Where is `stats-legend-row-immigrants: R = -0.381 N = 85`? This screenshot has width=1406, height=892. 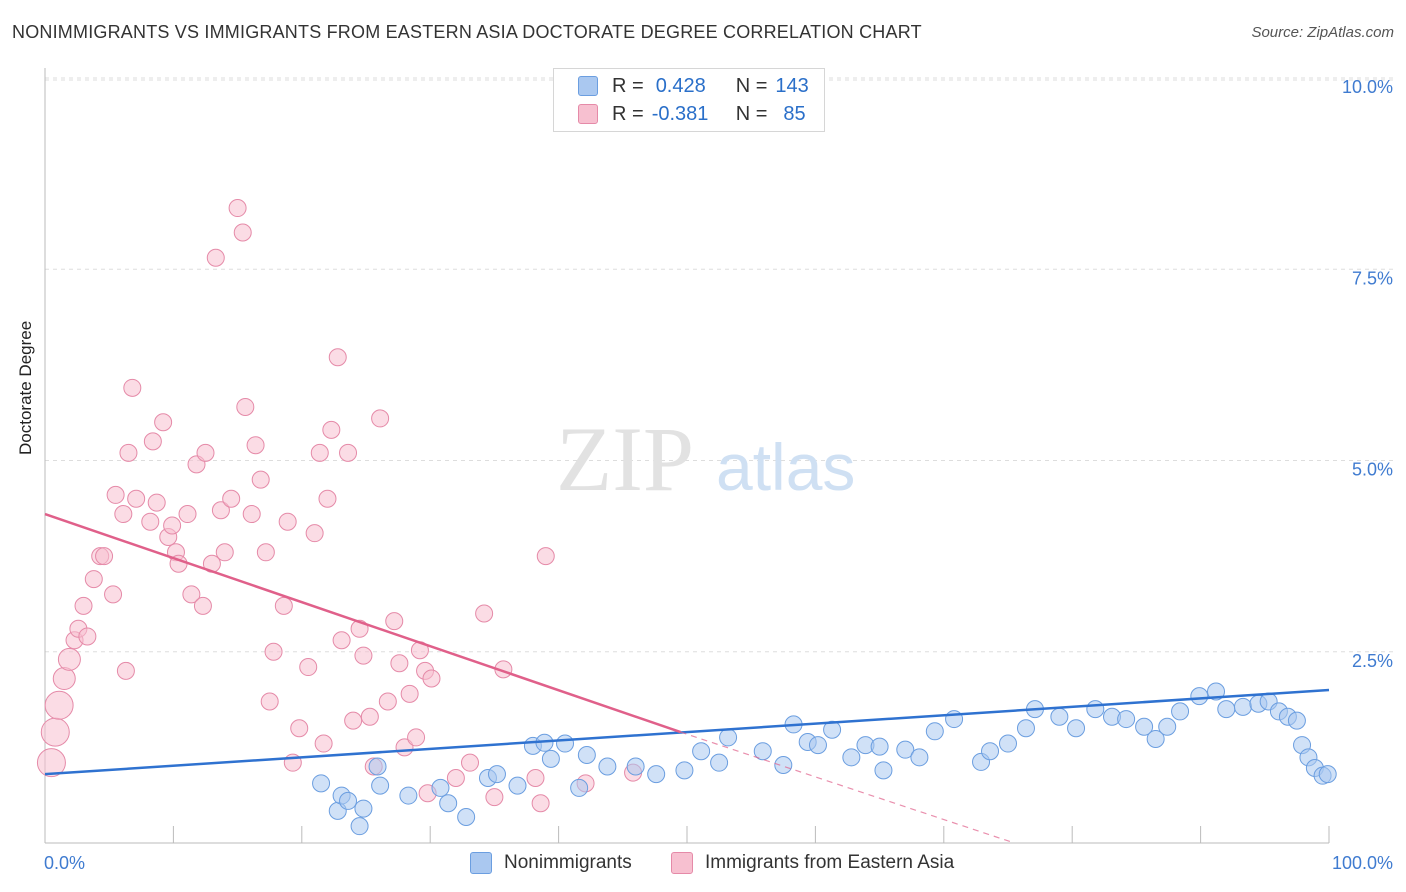
stats-legend-row-immigrants: R = -0.381 N = 85 is located at coordinates (692, 114).